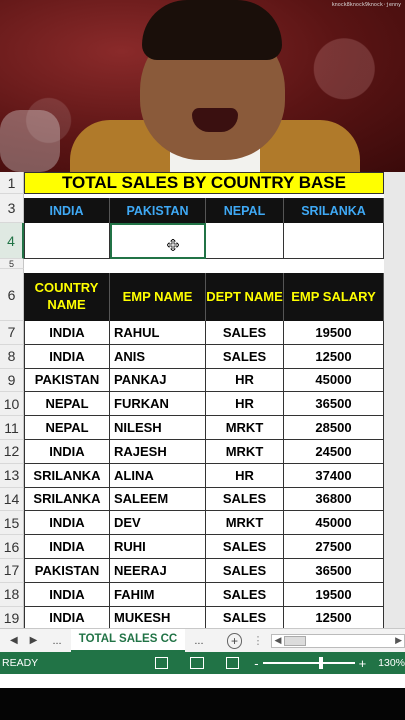  Describe the element at coordinates (158, 571) in the screenshot. I see `emp-name-cell: NEERAJ` at that location.